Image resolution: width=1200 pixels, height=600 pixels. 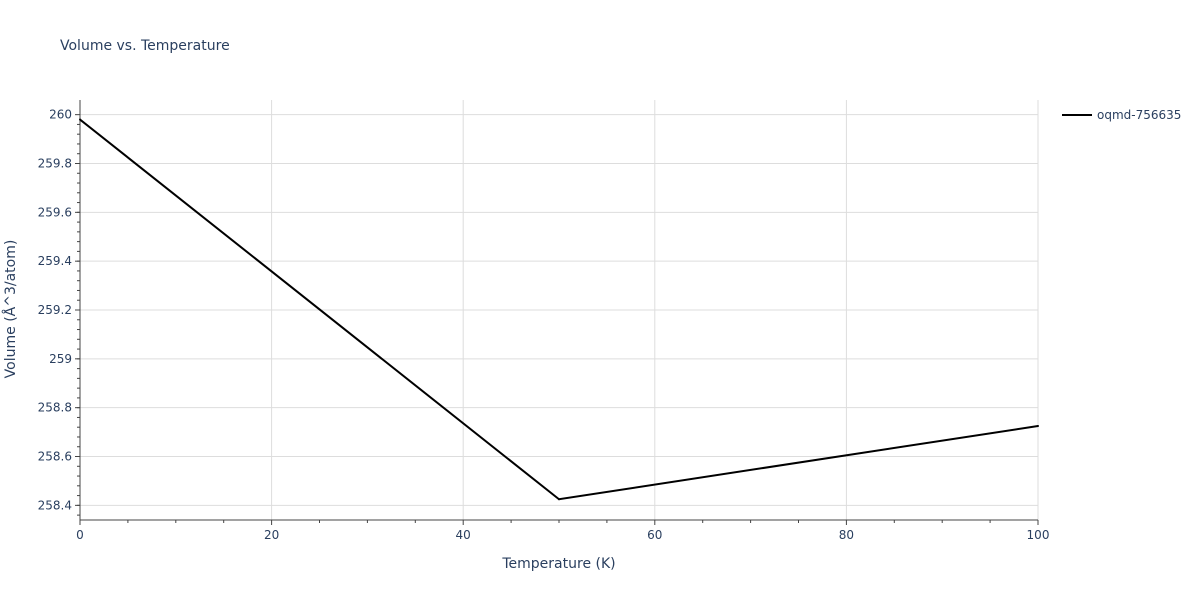 What do you see at coordinates (271, 535) in the screenshot?
I see `x-tick-label: 20` at bounding box center [271, 535].